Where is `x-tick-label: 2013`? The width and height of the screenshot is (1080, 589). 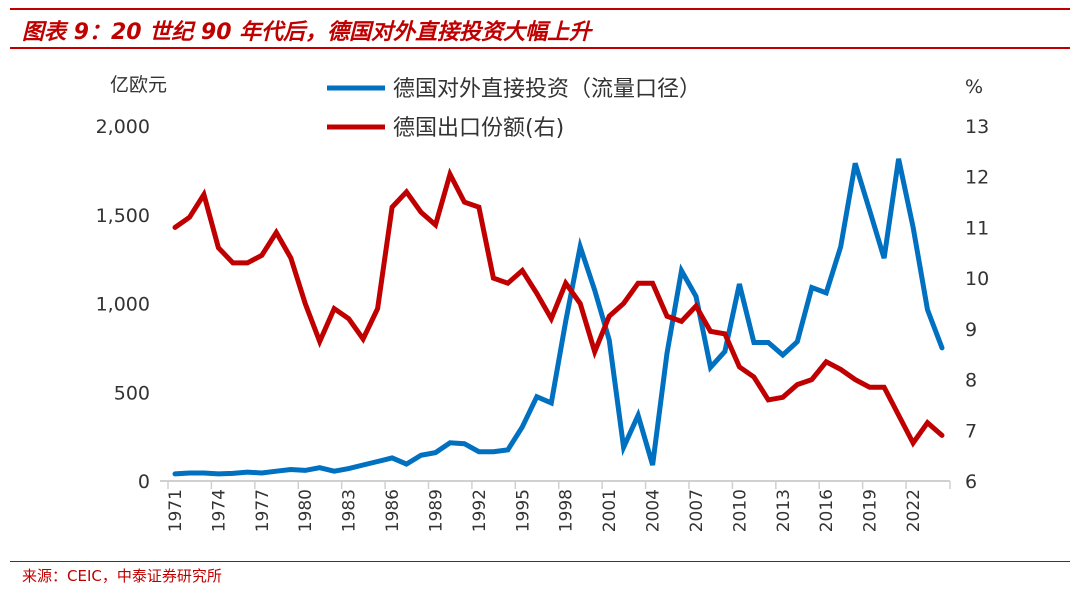
x-tick-label: 2013 is located at coordinates (784, 510).